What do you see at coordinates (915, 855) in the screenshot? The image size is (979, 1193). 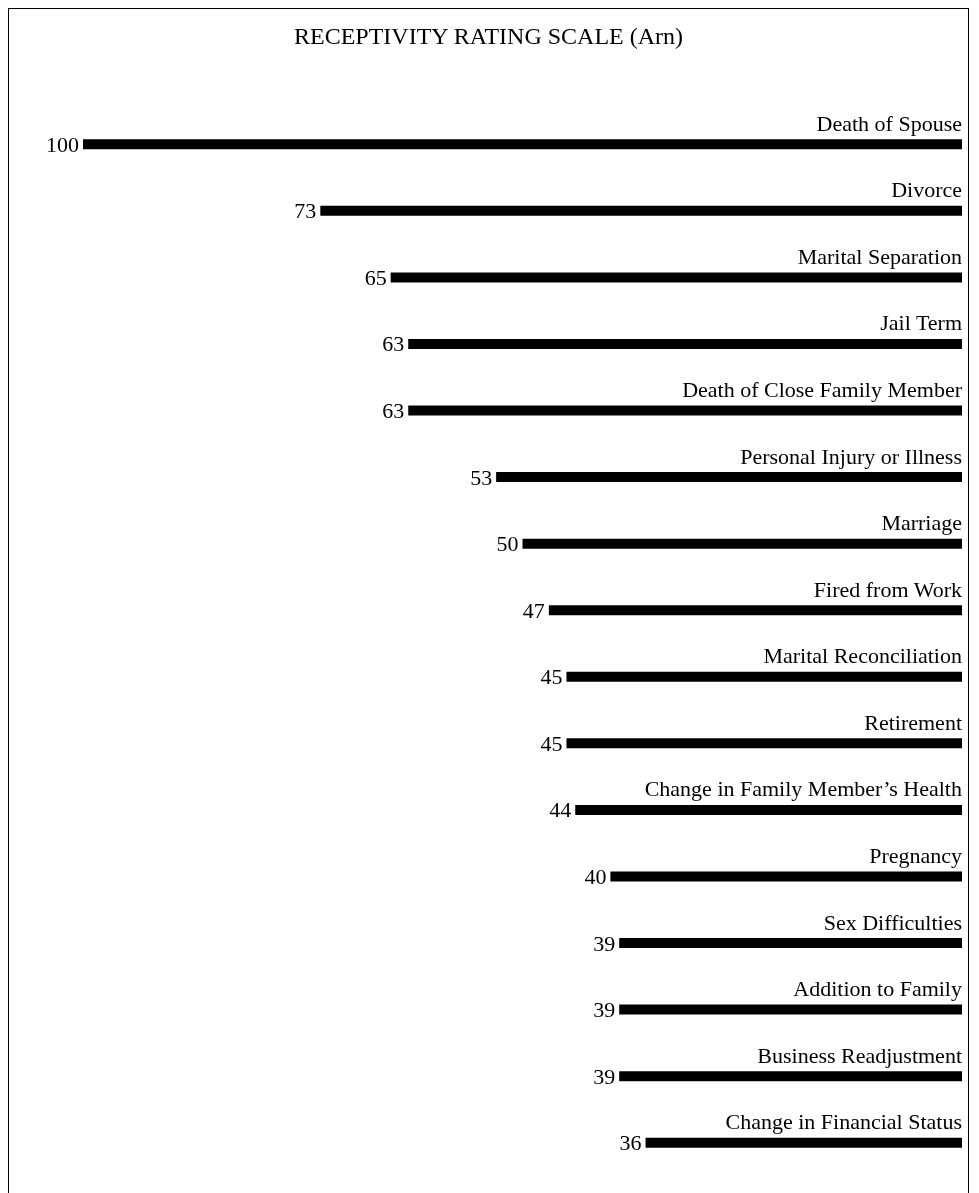 I see `y-tick-label: Pregnancy` at bounding box center [915, 855].